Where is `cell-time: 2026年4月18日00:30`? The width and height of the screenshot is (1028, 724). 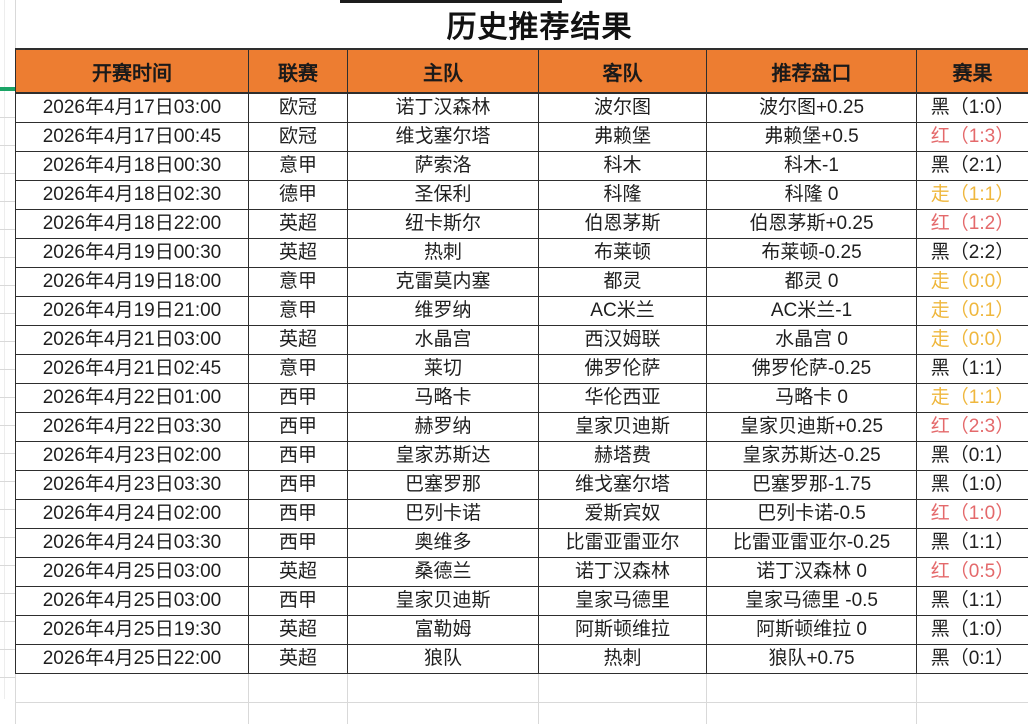 cell-time: 2026年4月18日00:30 is located at coordinates (132, 166).